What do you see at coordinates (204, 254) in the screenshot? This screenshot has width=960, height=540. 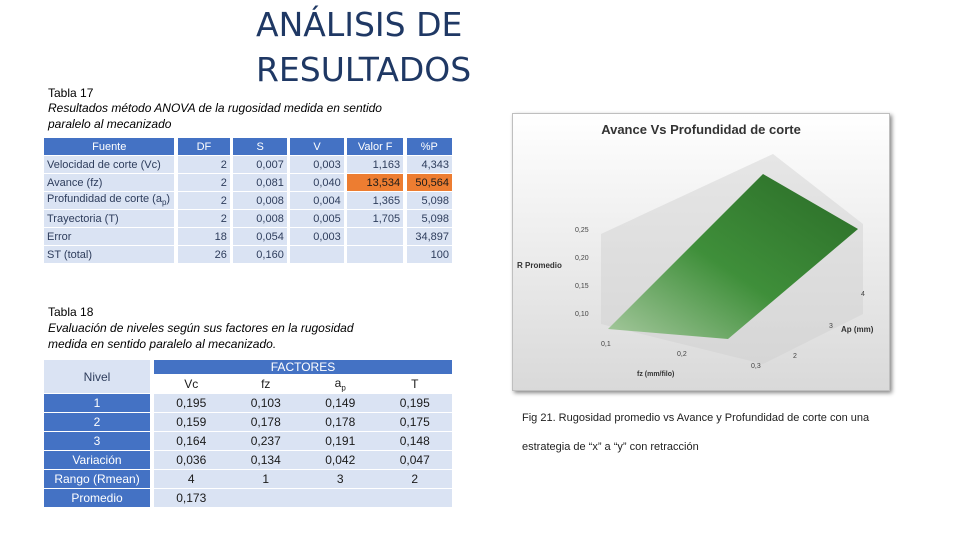 I see `cell-df: 26` at bounding box center [204, 254].